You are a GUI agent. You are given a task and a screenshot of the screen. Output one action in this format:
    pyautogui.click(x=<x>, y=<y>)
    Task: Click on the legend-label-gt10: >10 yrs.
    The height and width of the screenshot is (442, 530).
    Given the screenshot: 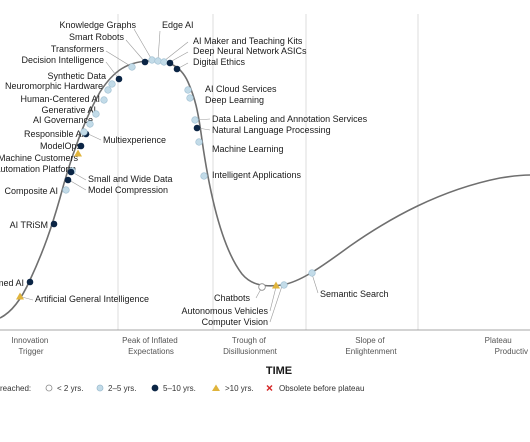 What is the action you would take?
    pyautogui.click(x=239, y=388)
    